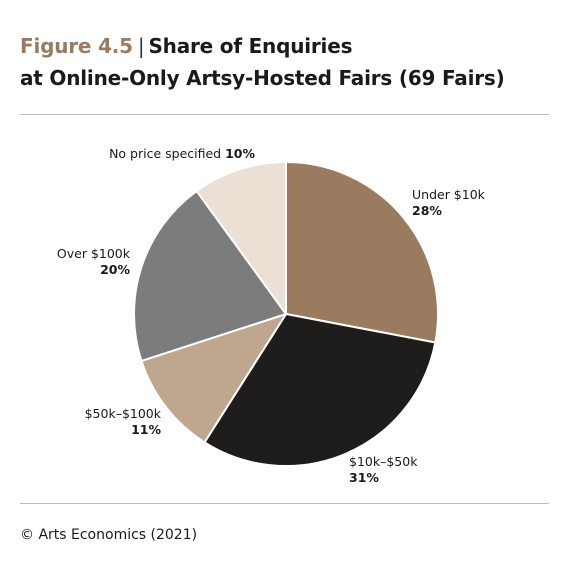  Describe the element at coordinates (449, 194) in the screenshot. I see `slice-category: Under $10k` at that location.